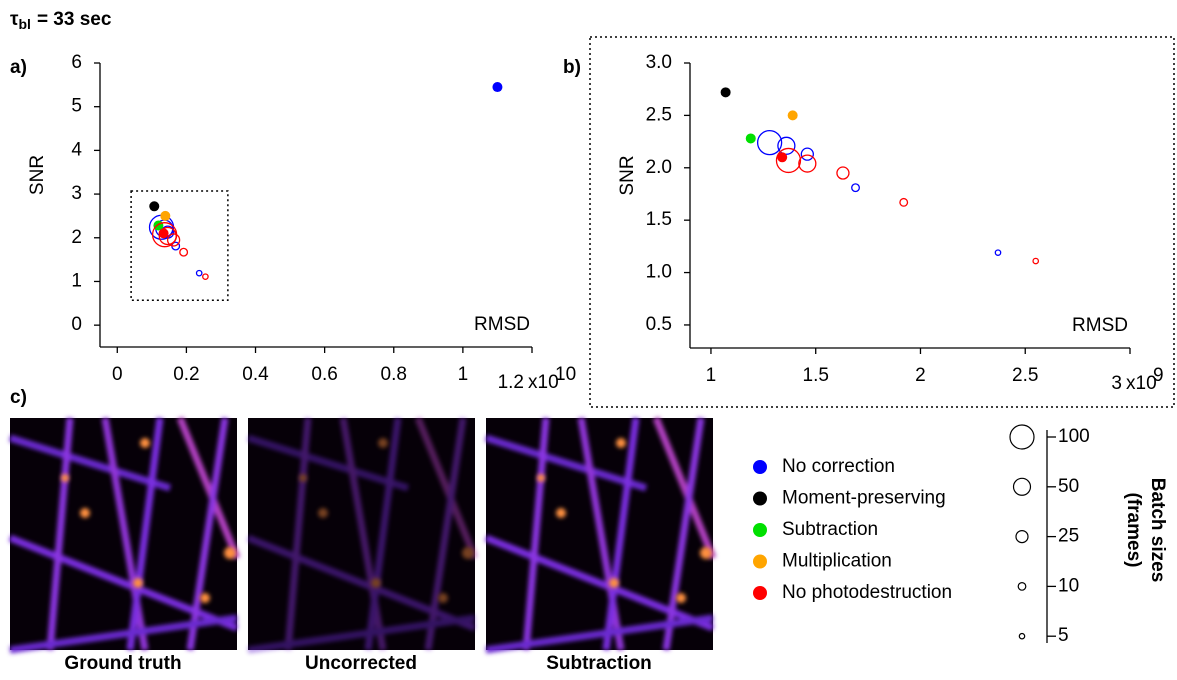  What do you see at coordinates (361, 663) in the screenshot?
I see `image-caption: Uncorrected` at bounding box center [361, 663].